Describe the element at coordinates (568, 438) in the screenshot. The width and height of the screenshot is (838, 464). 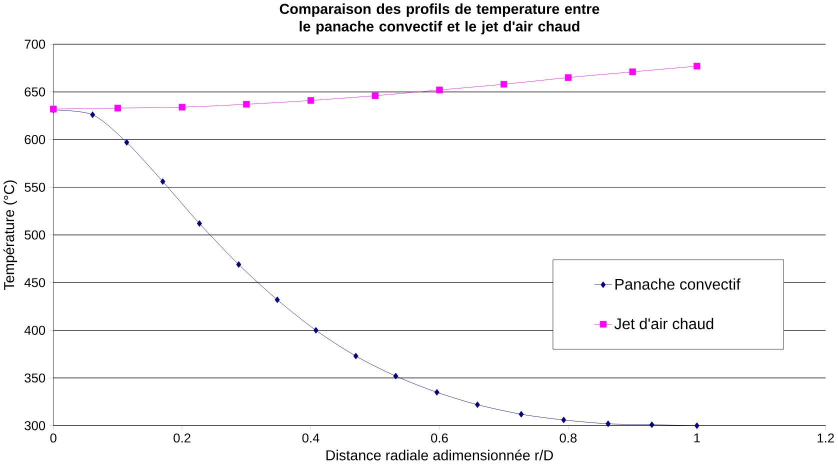
I see `x-tick-label: 0.8` at that location.